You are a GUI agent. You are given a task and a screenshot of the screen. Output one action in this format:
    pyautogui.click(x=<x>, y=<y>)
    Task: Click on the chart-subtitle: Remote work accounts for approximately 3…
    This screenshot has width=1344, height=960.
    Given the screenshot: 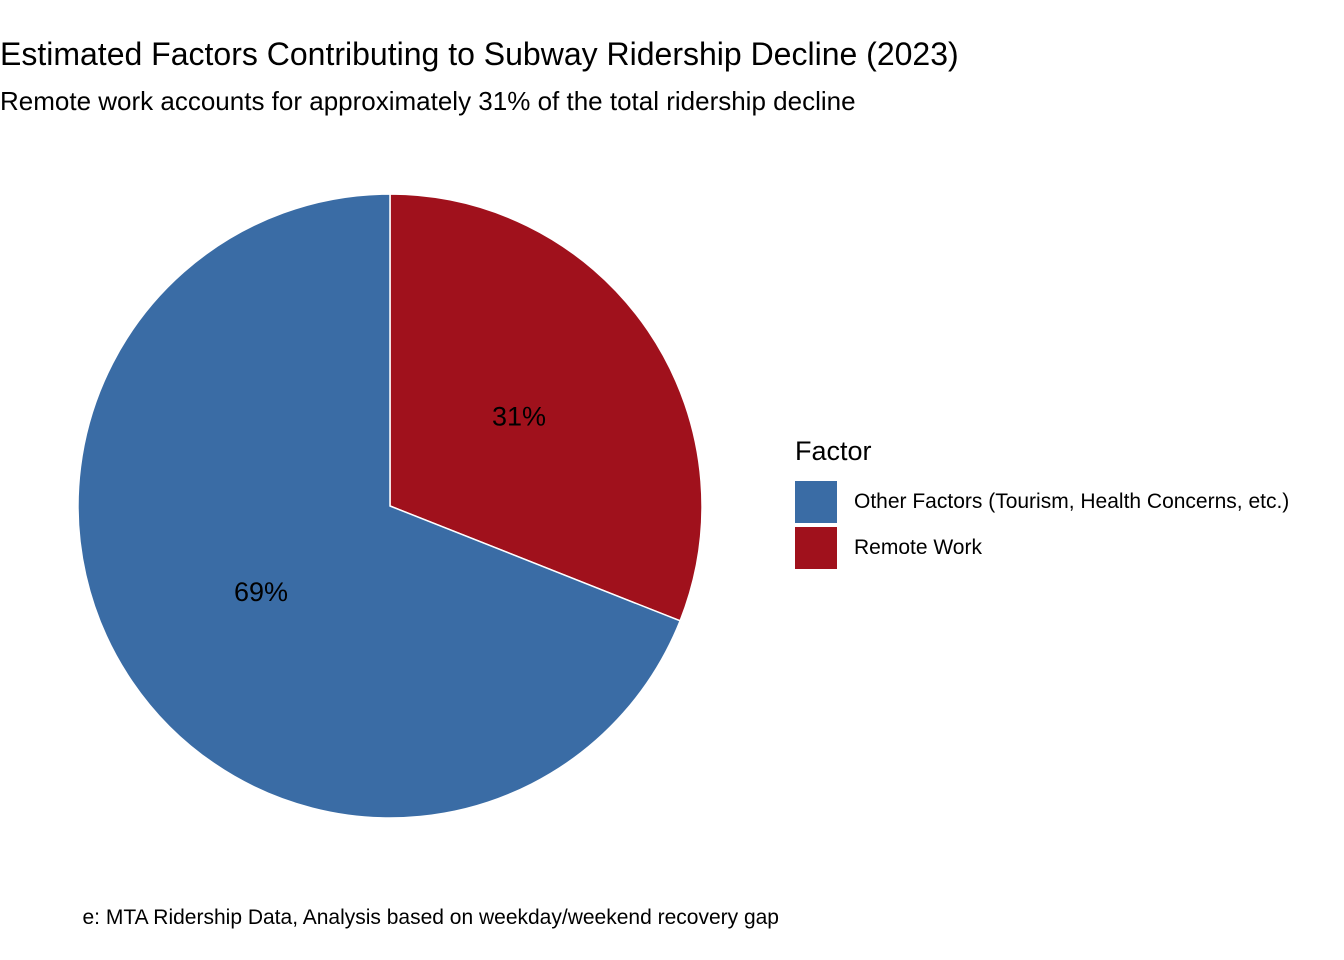 What is the action you would take?
    pyautogui.click(x=428, y=101)
    